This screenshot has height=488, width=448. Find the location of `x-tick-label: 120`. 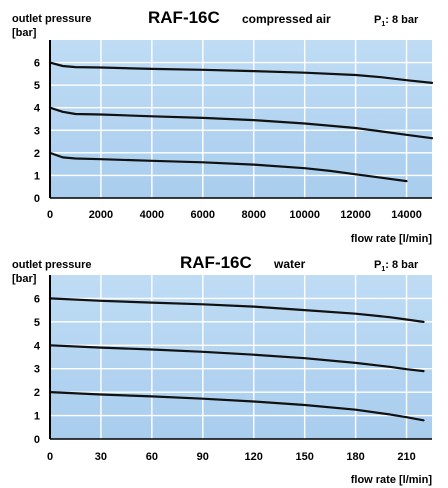

x-tick-label: 120 is located at coordinates (254, 457).